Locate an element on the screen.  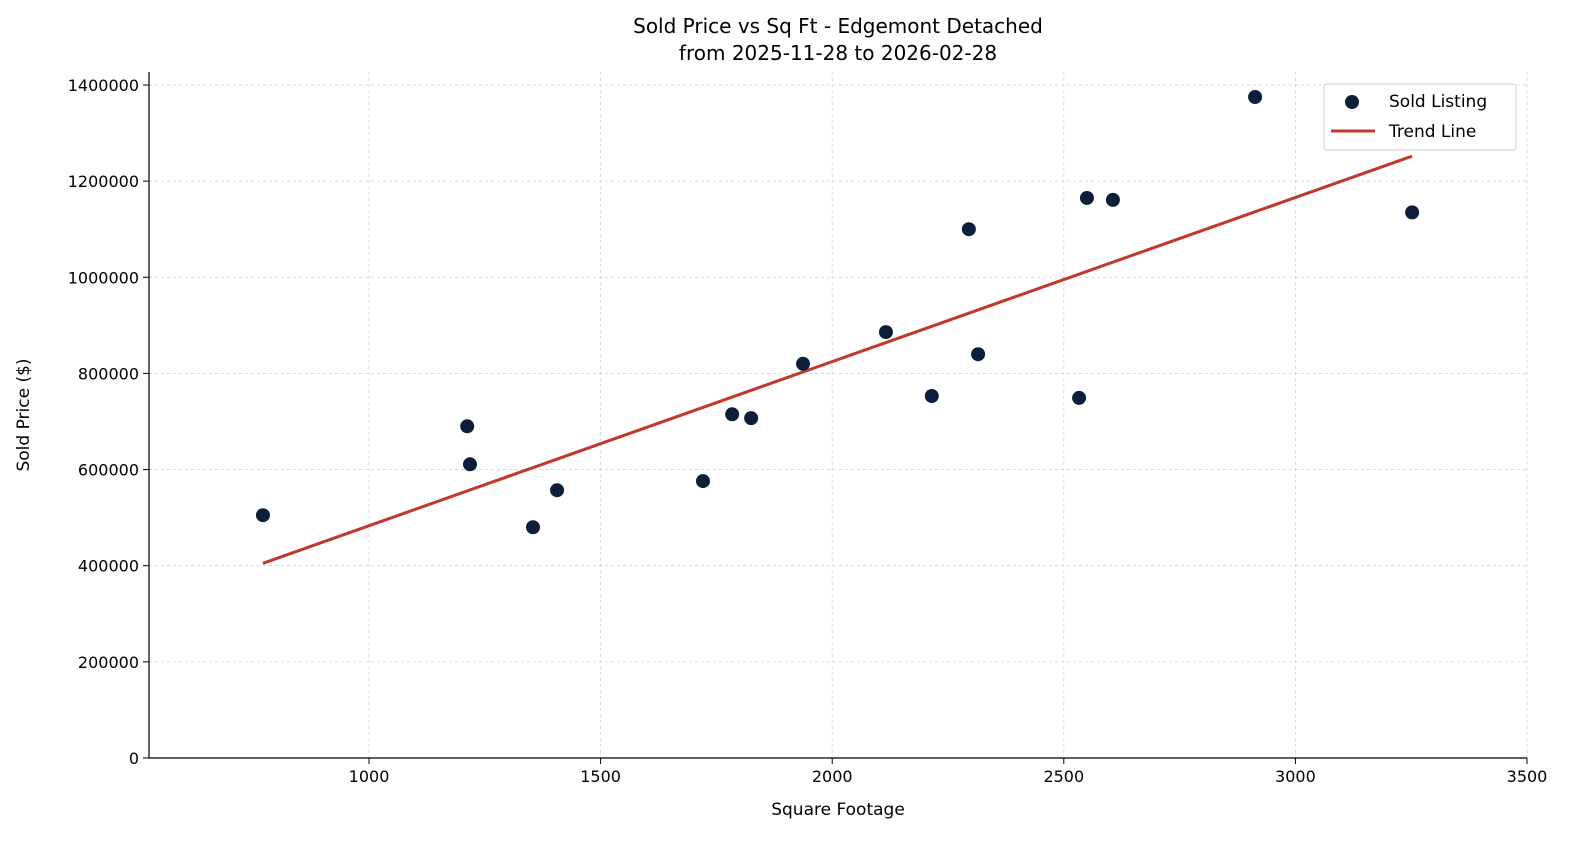
legend-label-sold-listing: Sold Listing is located at coordinates (1438, 102).